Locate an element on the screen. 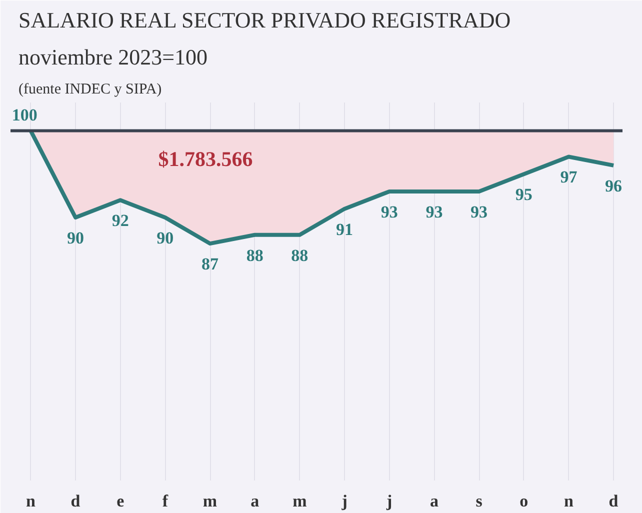 This screenshot has height=513, width=642. chart-title: SALARIO REAL SECTOR PRIVADO REGISTRADO is located at coordinates (264, 20).